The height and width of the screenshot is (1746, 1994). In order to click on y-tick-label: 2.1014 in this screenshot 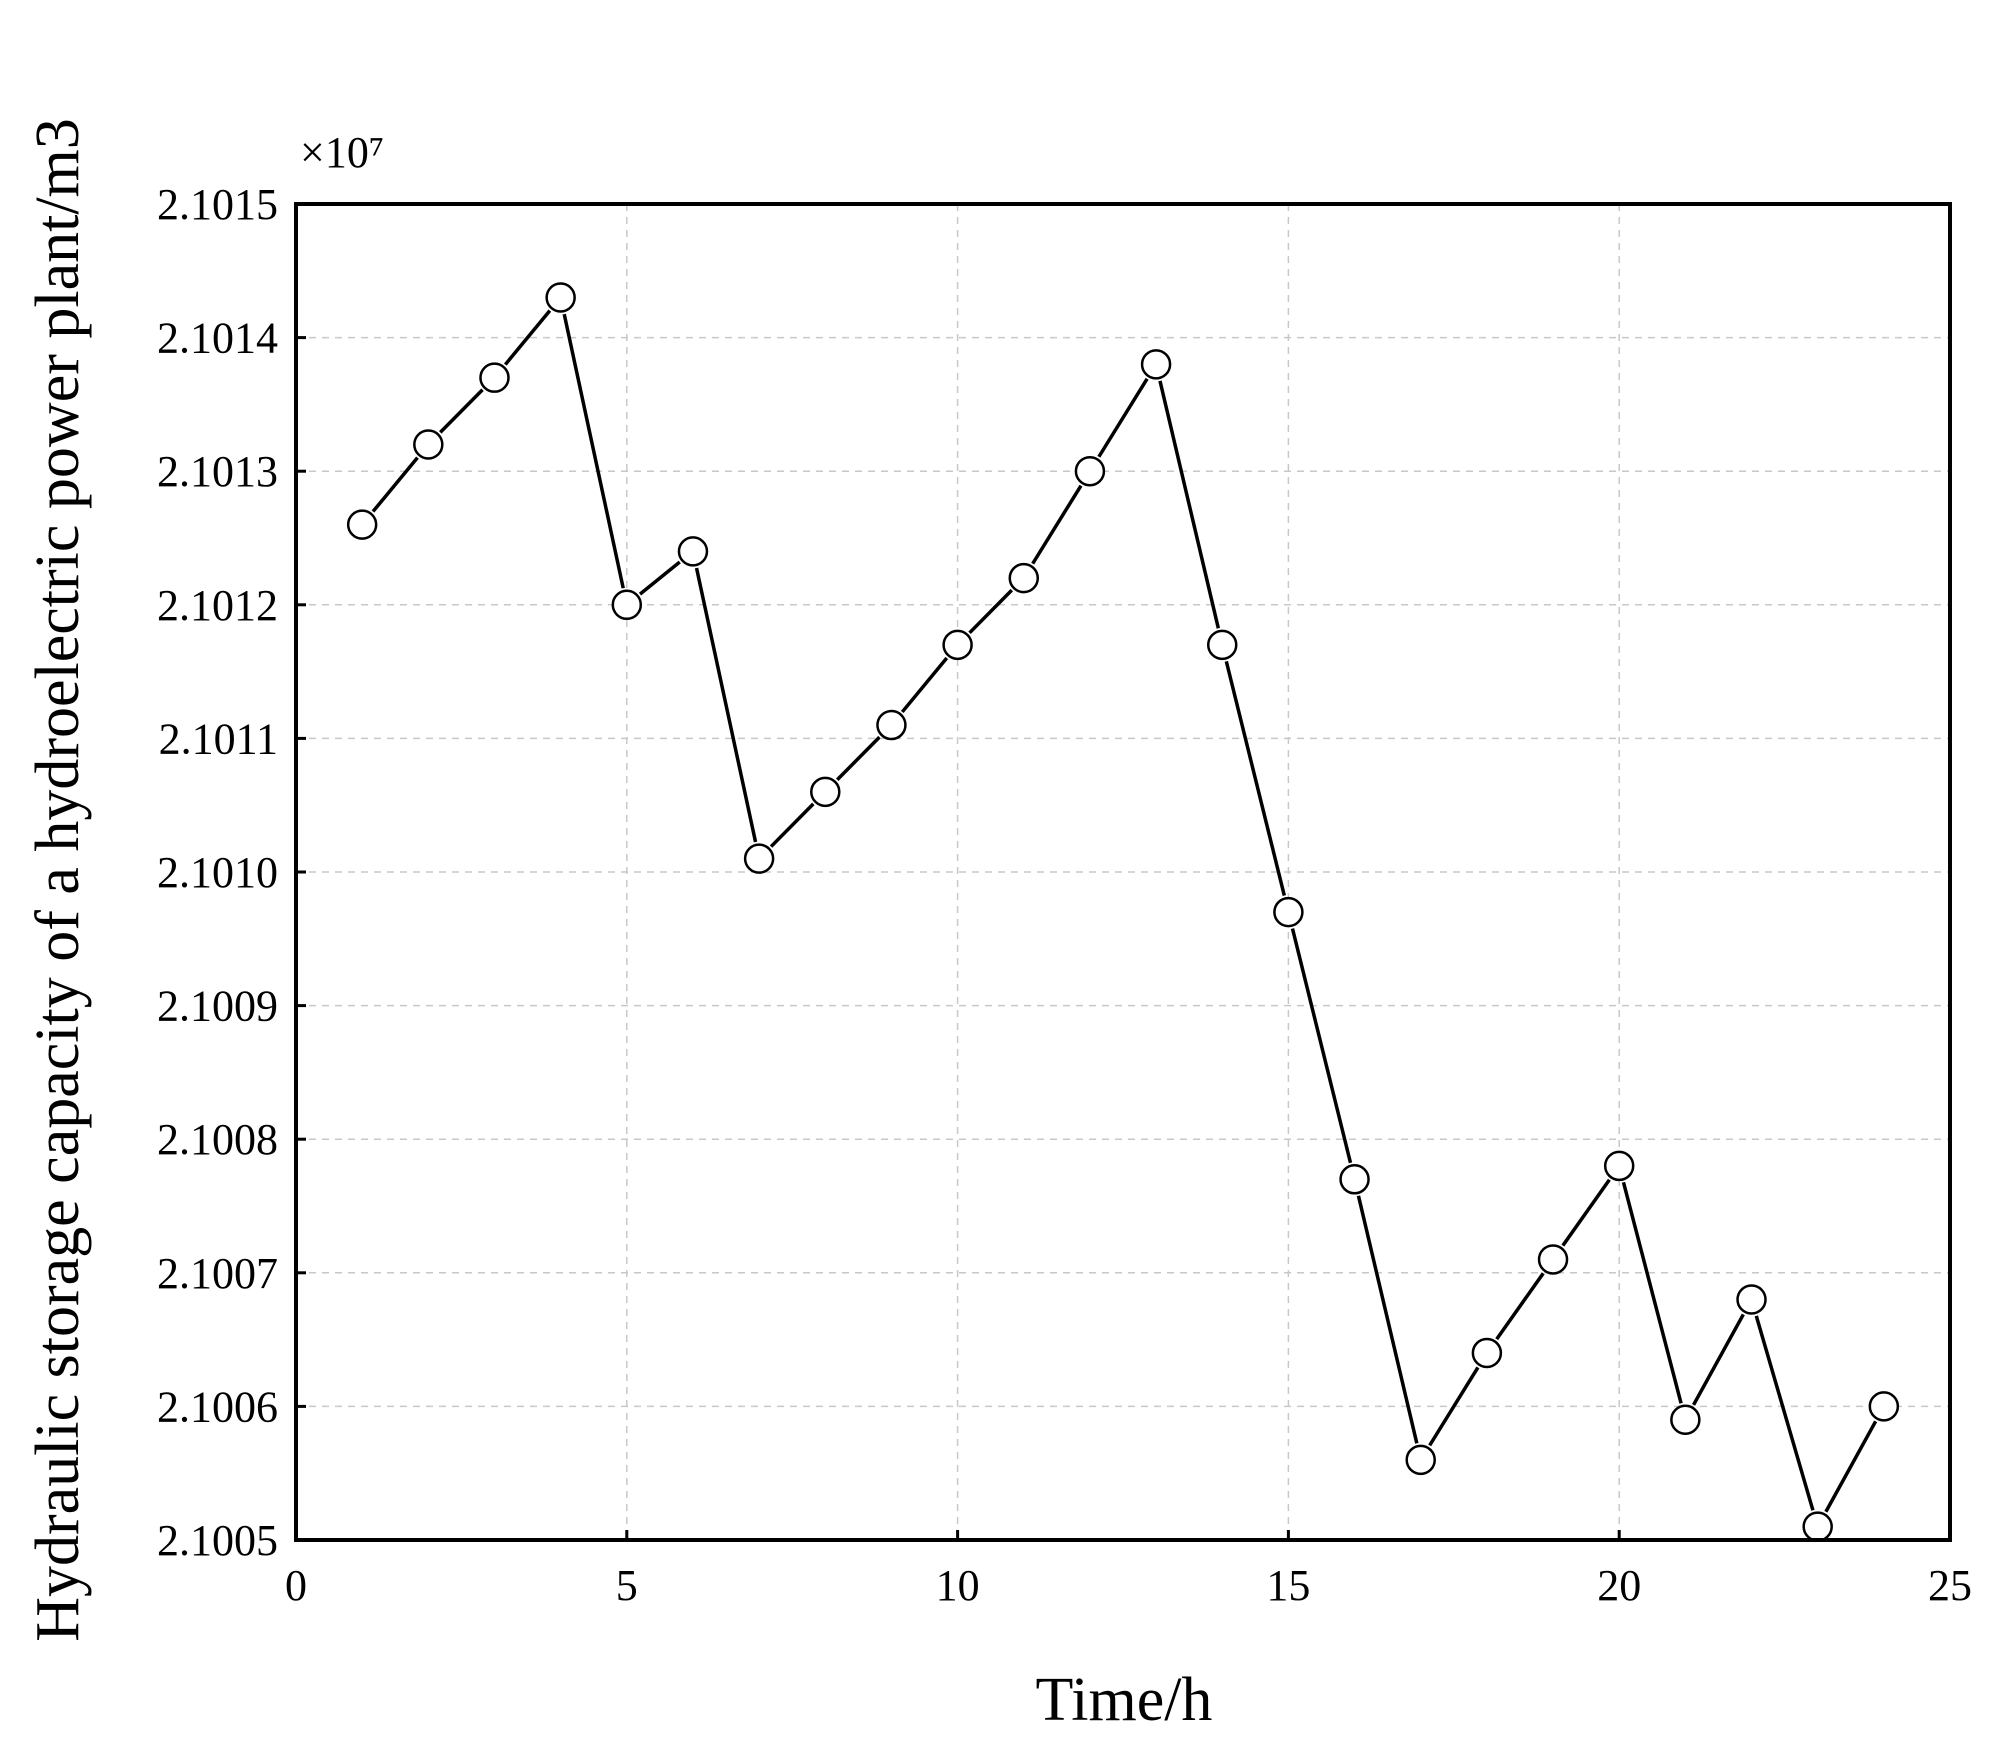, I will do `click(217, 338)`.